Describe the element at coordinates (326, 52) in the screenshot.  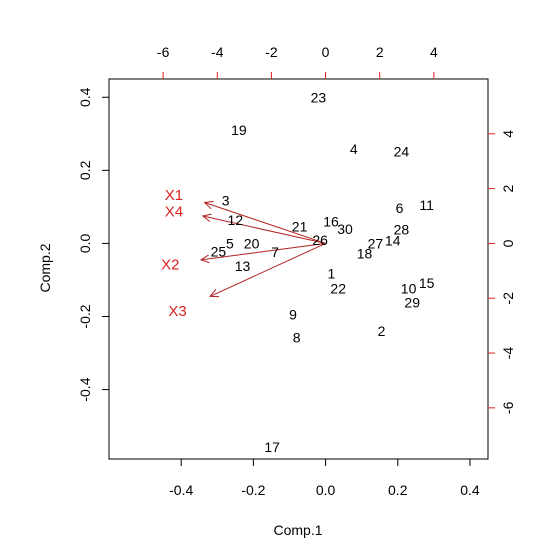
I see `top-tick-label: 0` at that location.